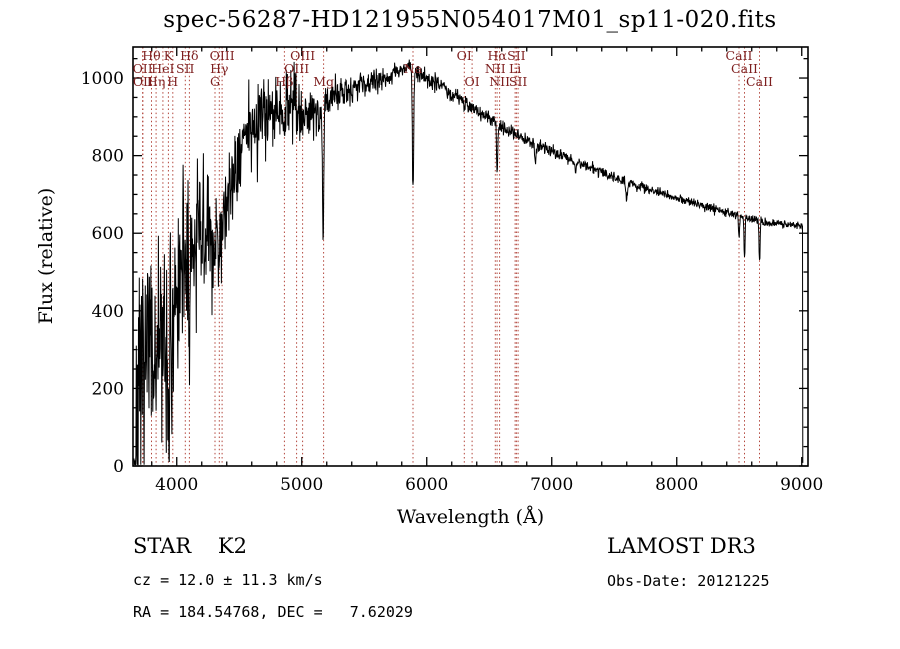  What do you see at coordinates (190, 546) in the screenshot?
I see `object-classification: STAR K2` at bounding box center [190, 546].